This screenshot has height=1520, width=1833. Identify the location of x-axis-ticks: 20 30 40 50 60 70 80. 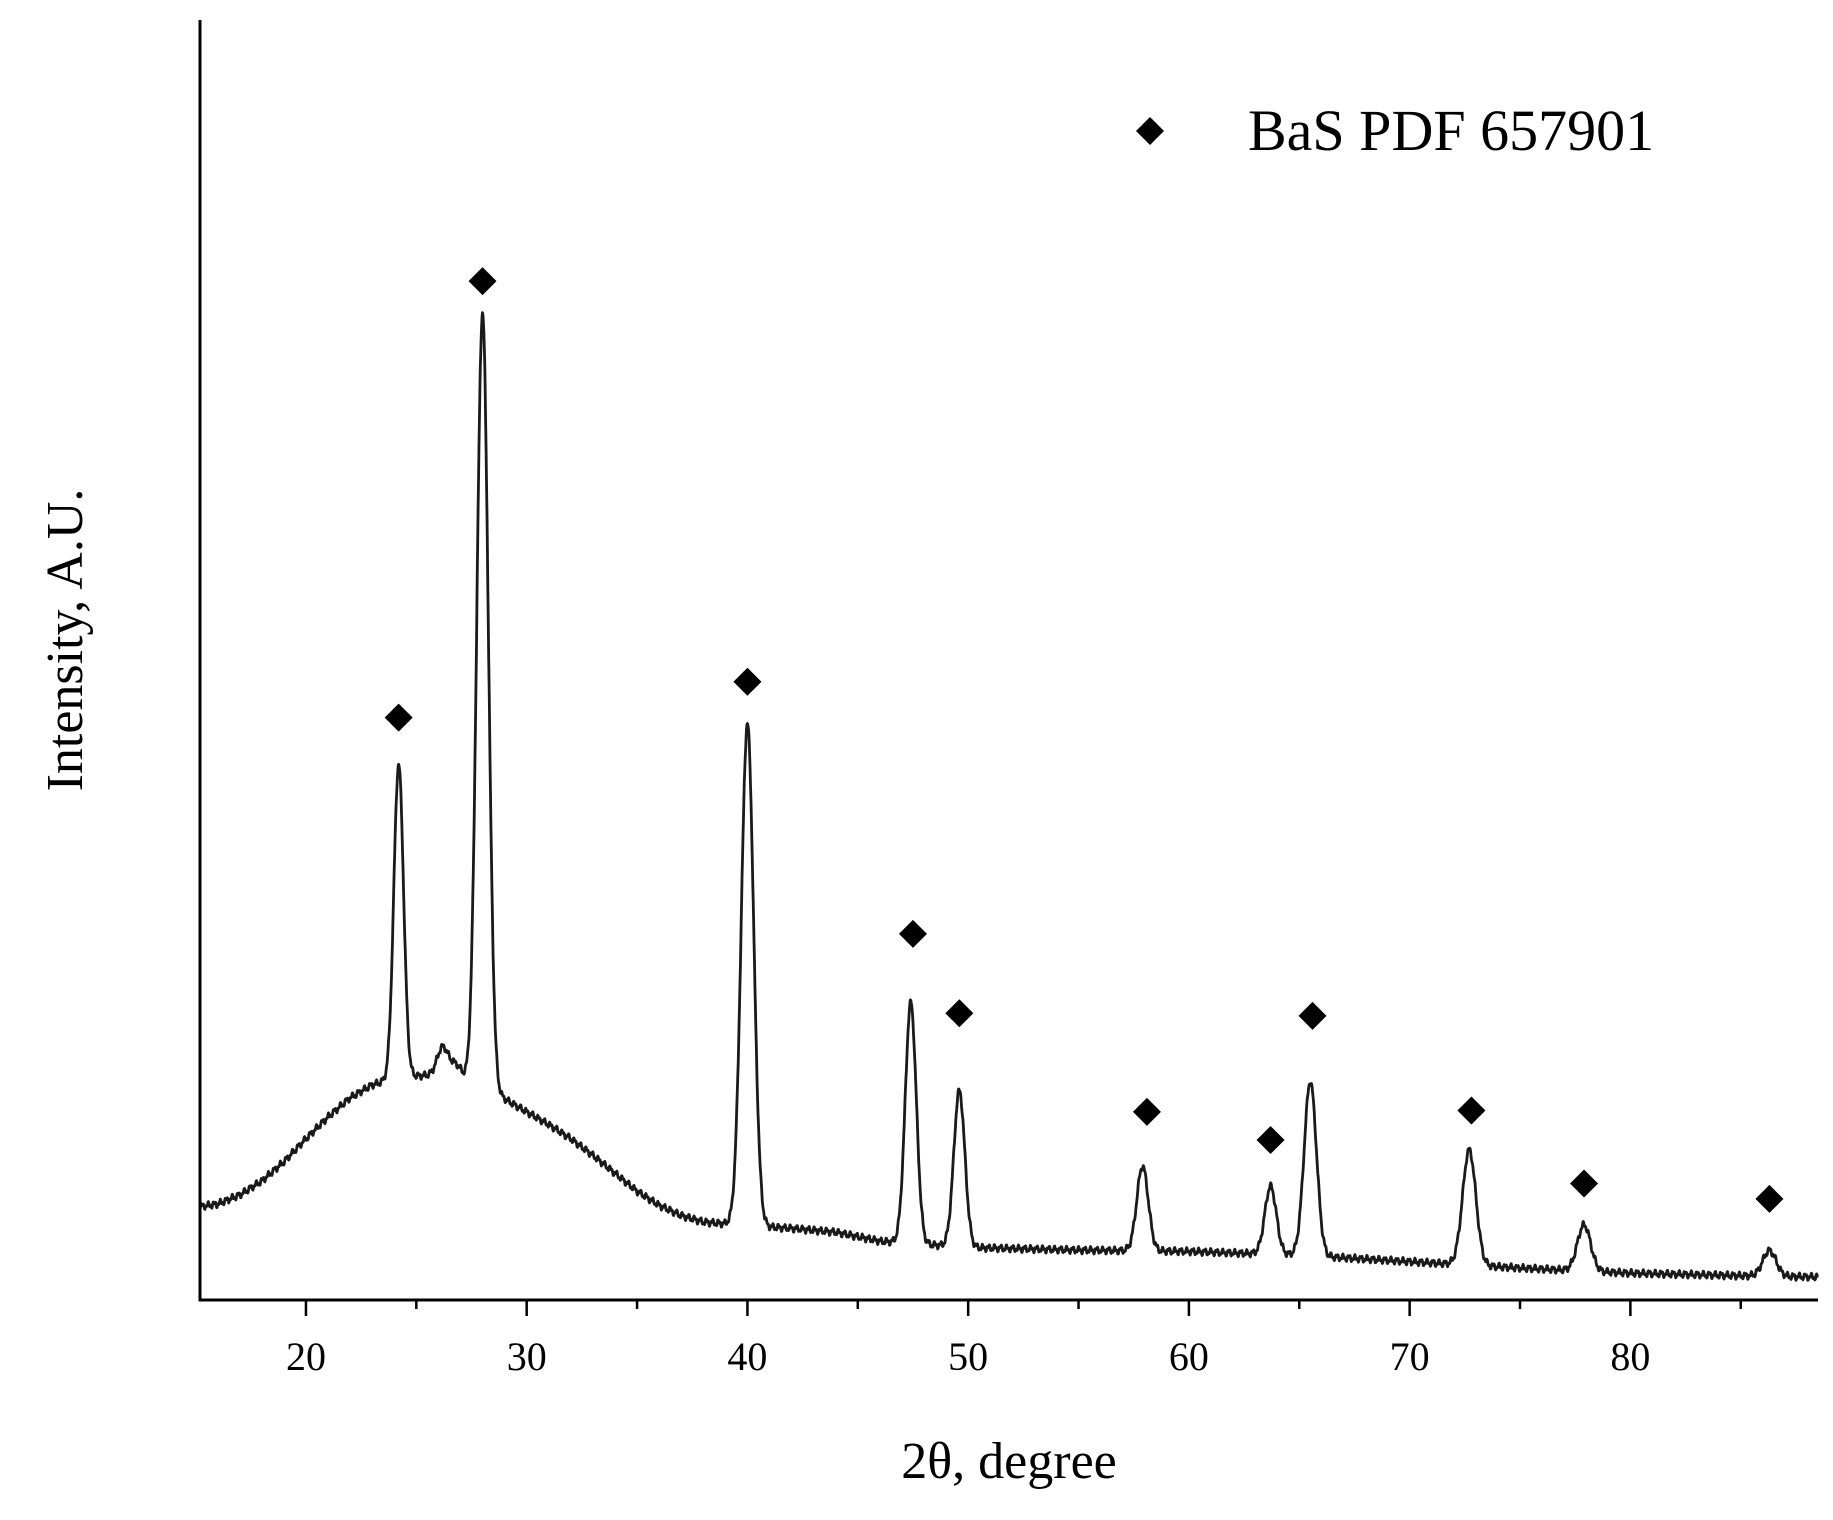
(1014, 1339).